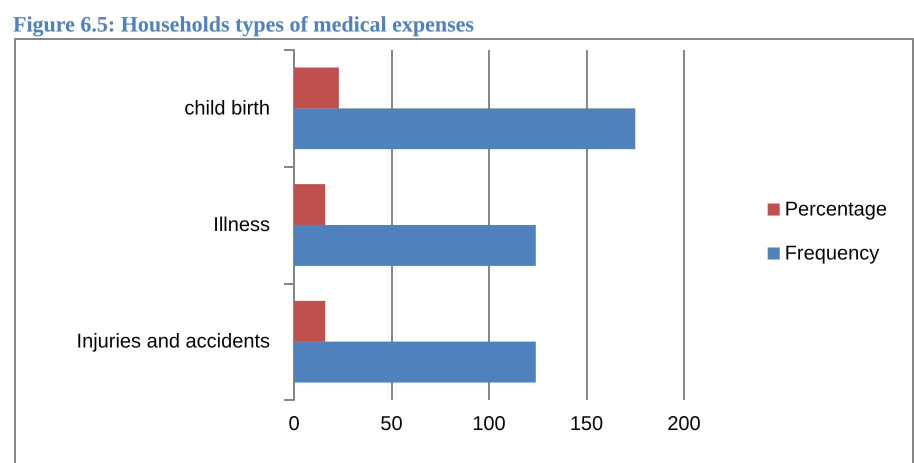  I want to click on y-tick-label: child birth, so click(227, 108).